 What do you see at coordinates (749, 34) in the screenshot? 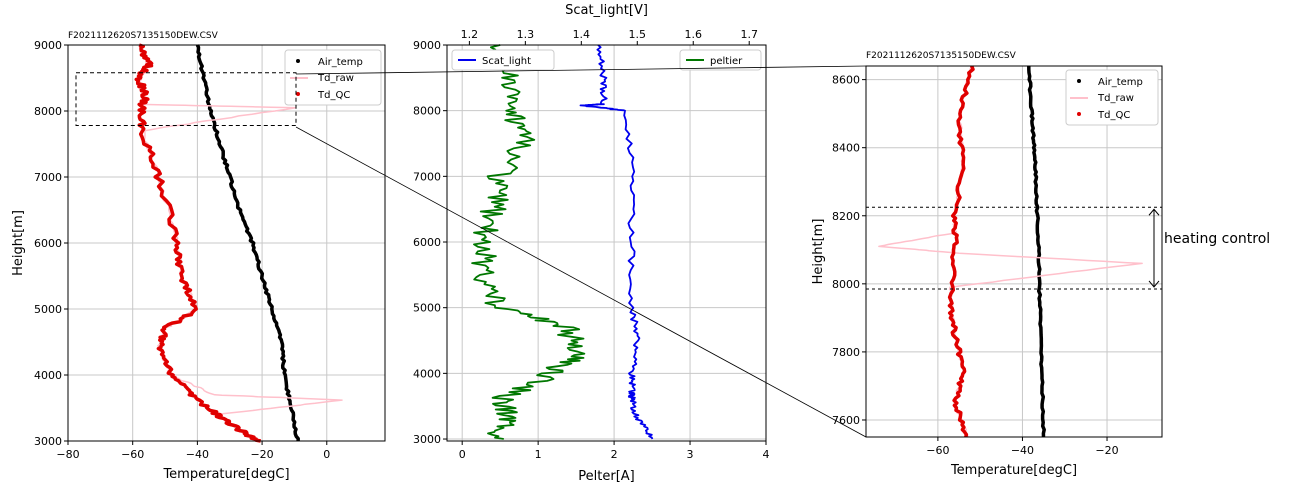
I see `x2-tick-label: 1.7` at bounding box center [749, 34].